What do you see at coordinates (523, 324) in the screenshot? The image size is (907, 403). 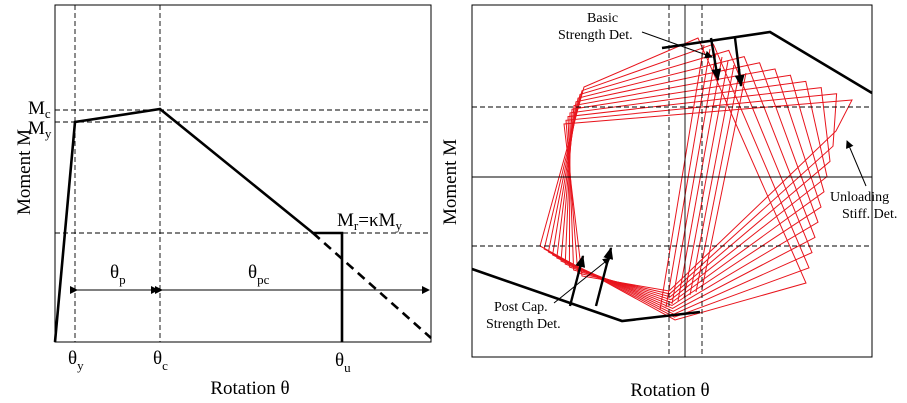 I see `post-cap-label-line2: Strength Det.` at bounding box center [523, 324].